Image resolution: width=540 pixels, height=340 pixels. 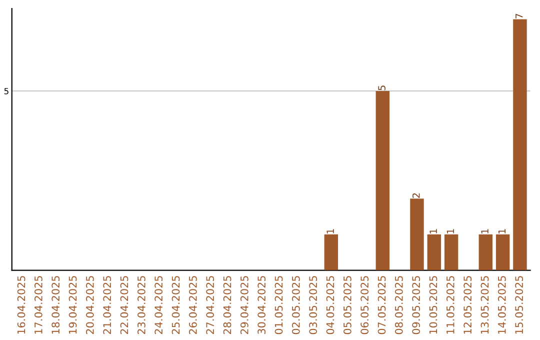 I want to click on x-tick-label: 27.04.2025, so click(x=210, y=305).